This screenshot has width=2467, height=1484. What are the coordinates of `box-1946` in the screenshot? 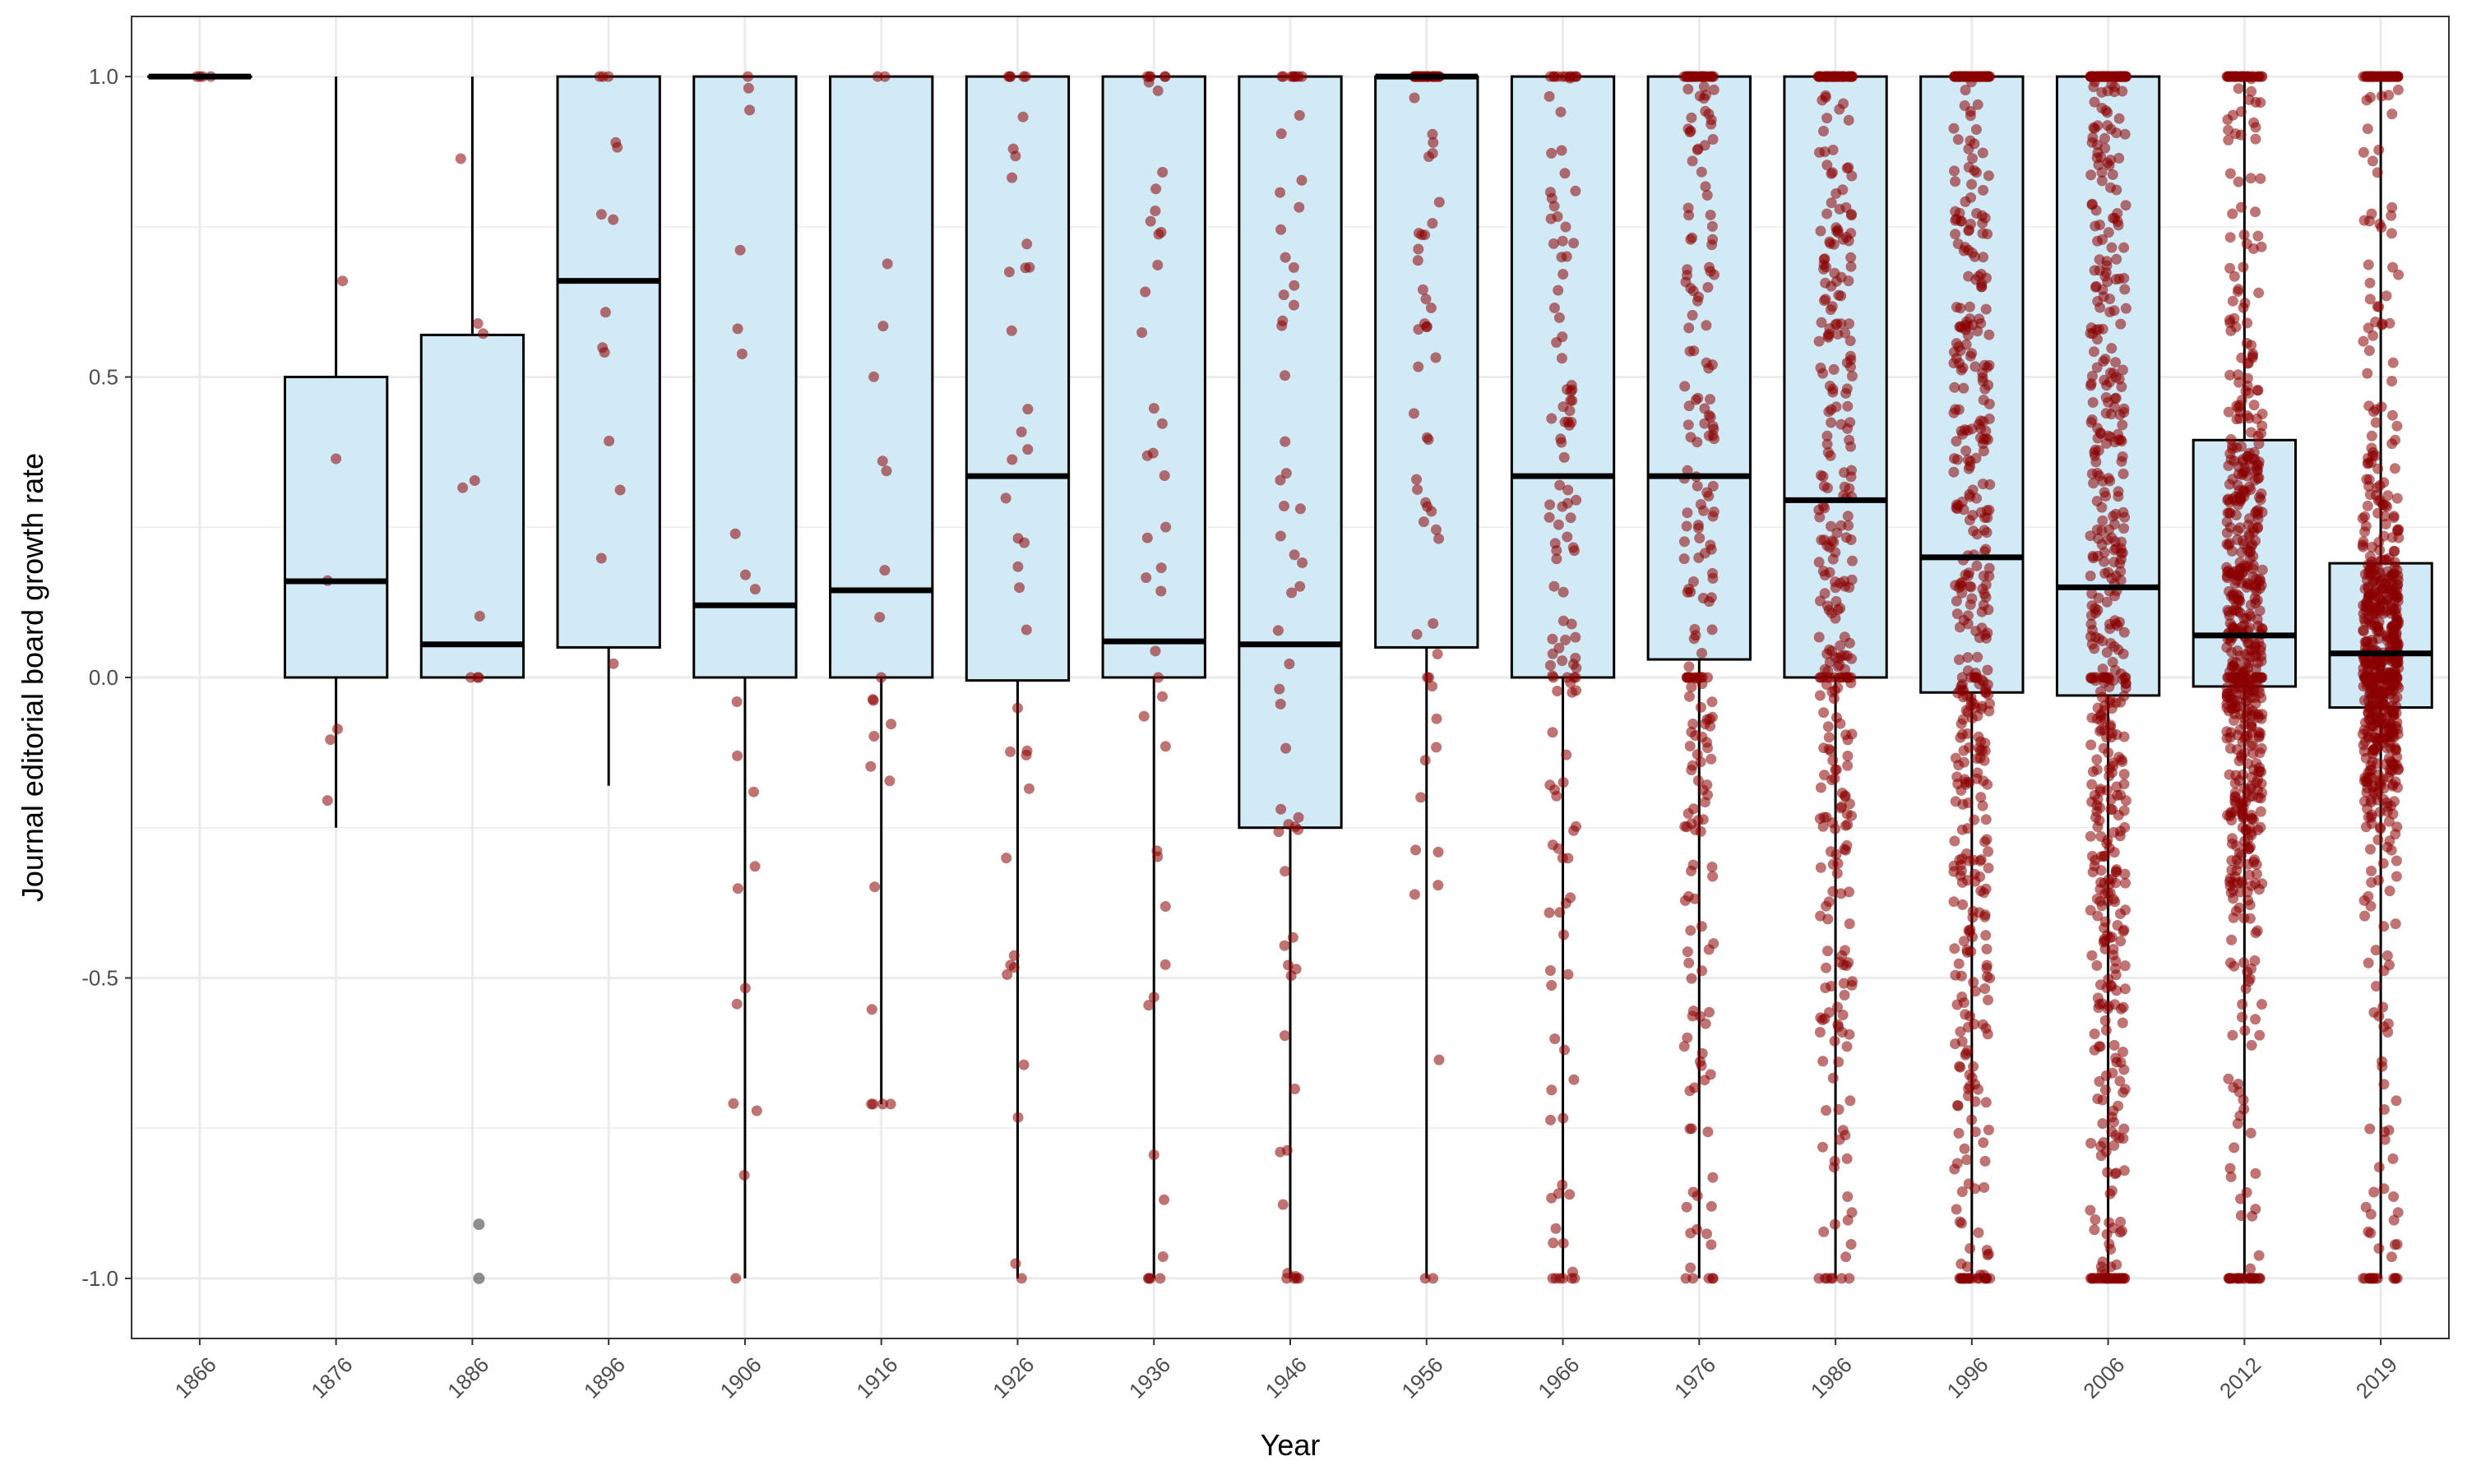 It's located at (1291, 453).